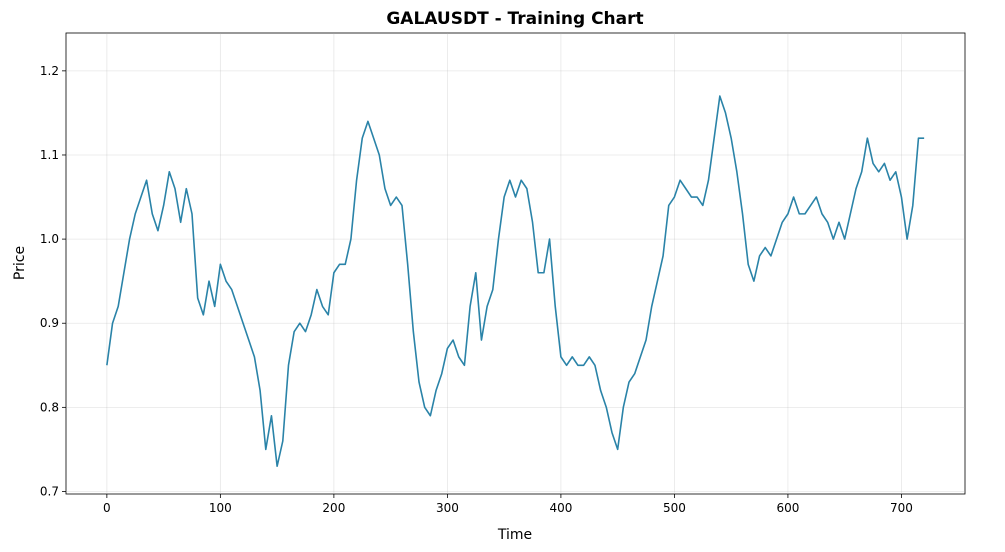 This screenshot has width=1005, height=552. What do you see at coordinates (49, 155) in the screenshot?
I see `y-tick-label: 1.1` at bounding box center [49, 155].